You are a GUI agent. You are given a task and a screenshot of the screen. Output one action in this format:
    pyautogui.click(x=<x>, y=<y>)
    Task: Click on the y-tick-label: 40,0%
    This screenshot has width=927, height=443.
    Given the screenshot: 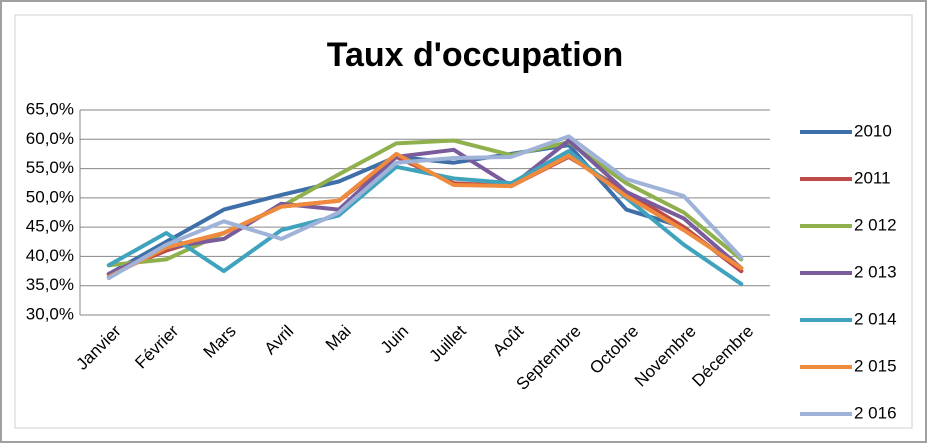 What is the action you would take?
    pyautogui.click(x=50, y=255)
    